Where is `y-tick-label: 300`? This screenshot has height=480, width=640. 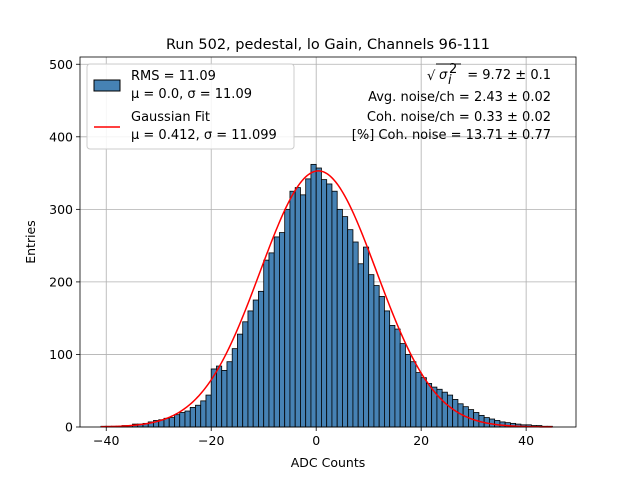 y-tick-label: 300 is located at coordinates (61, 209).